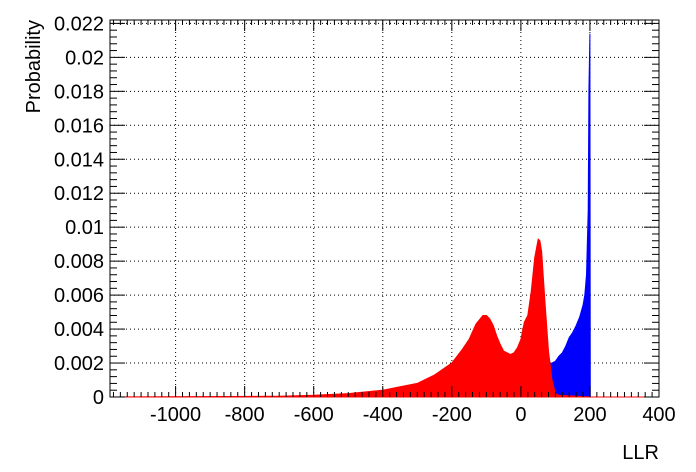  I want to click on y-axis-title: Probability, so click(34, 66).